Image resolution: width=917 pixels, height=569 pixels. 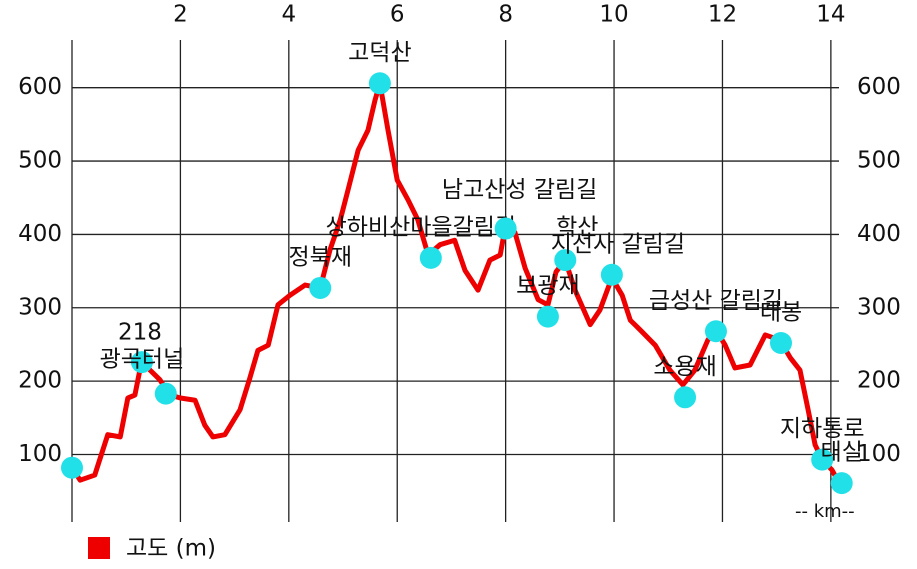 I want to click on waypoint-label: 태봉, so click(x=781, y=312).